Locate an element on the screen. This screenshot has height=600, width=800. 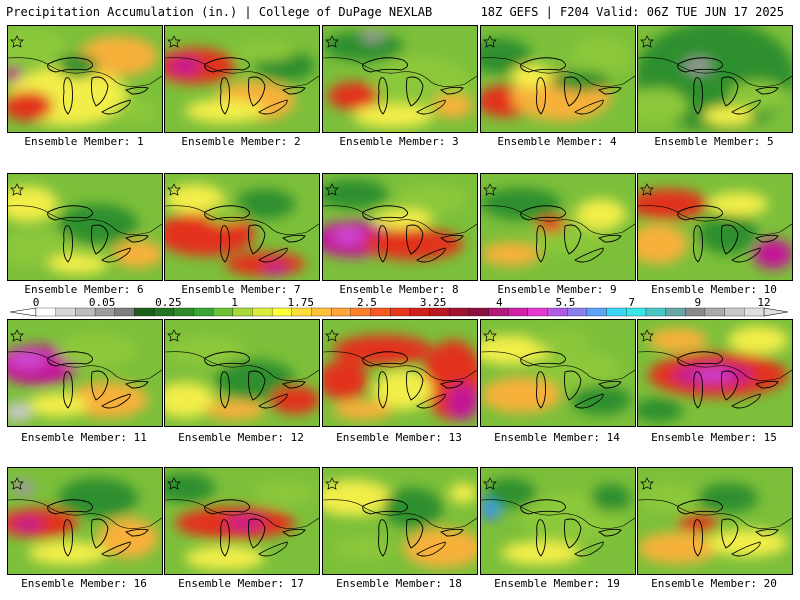
colorbar-tick-label: 7 is located at coordinates (631, 302).